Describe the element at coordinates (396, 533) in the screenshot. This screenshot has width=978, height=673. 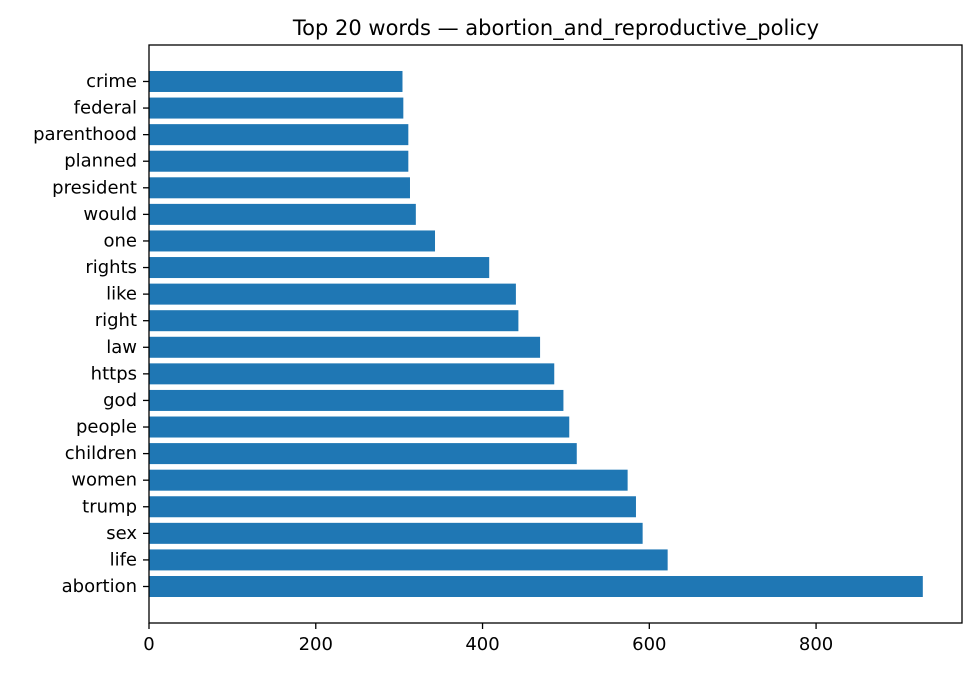
I see `bar-sex` at that location.